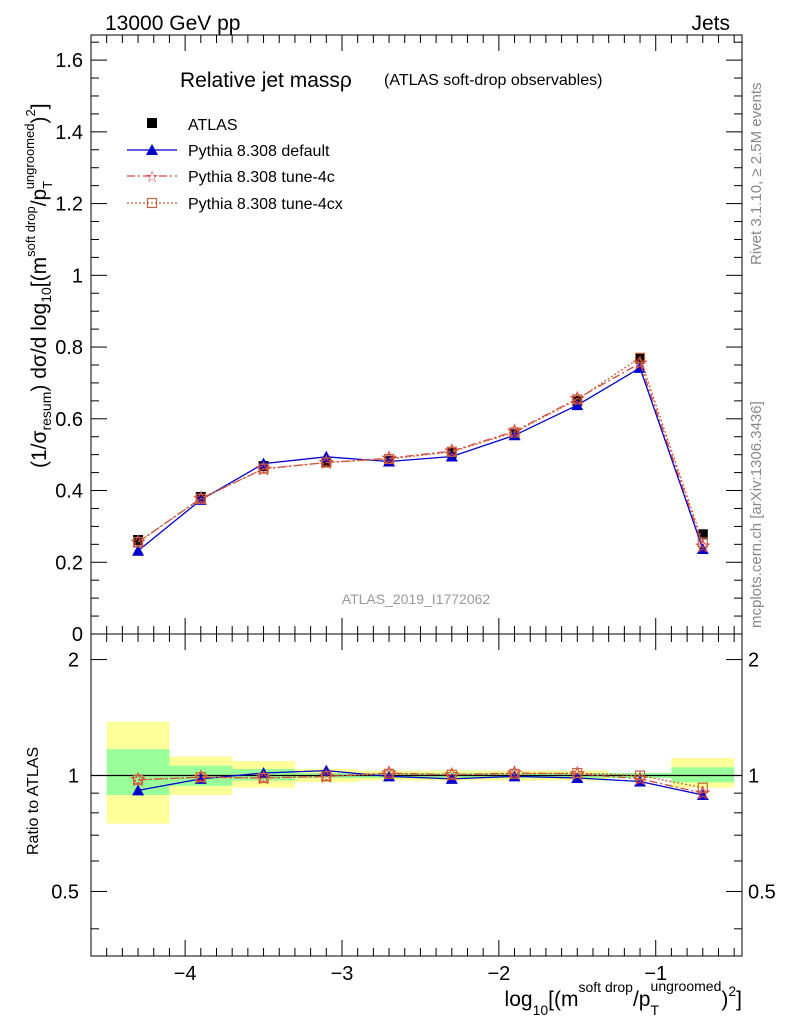  What do you see at coordinates (30, 112) in the screenshot?
I see `ylabel-part-e-sup: 2` at bounding box center [30, 112].